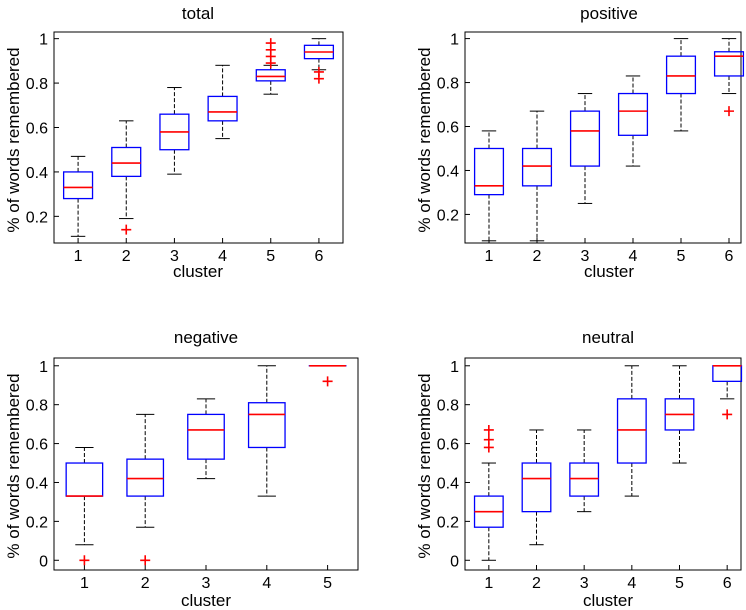 This screenshot has height=610, width=746. I want to click on subplot-title: positive, so click(609, 13).